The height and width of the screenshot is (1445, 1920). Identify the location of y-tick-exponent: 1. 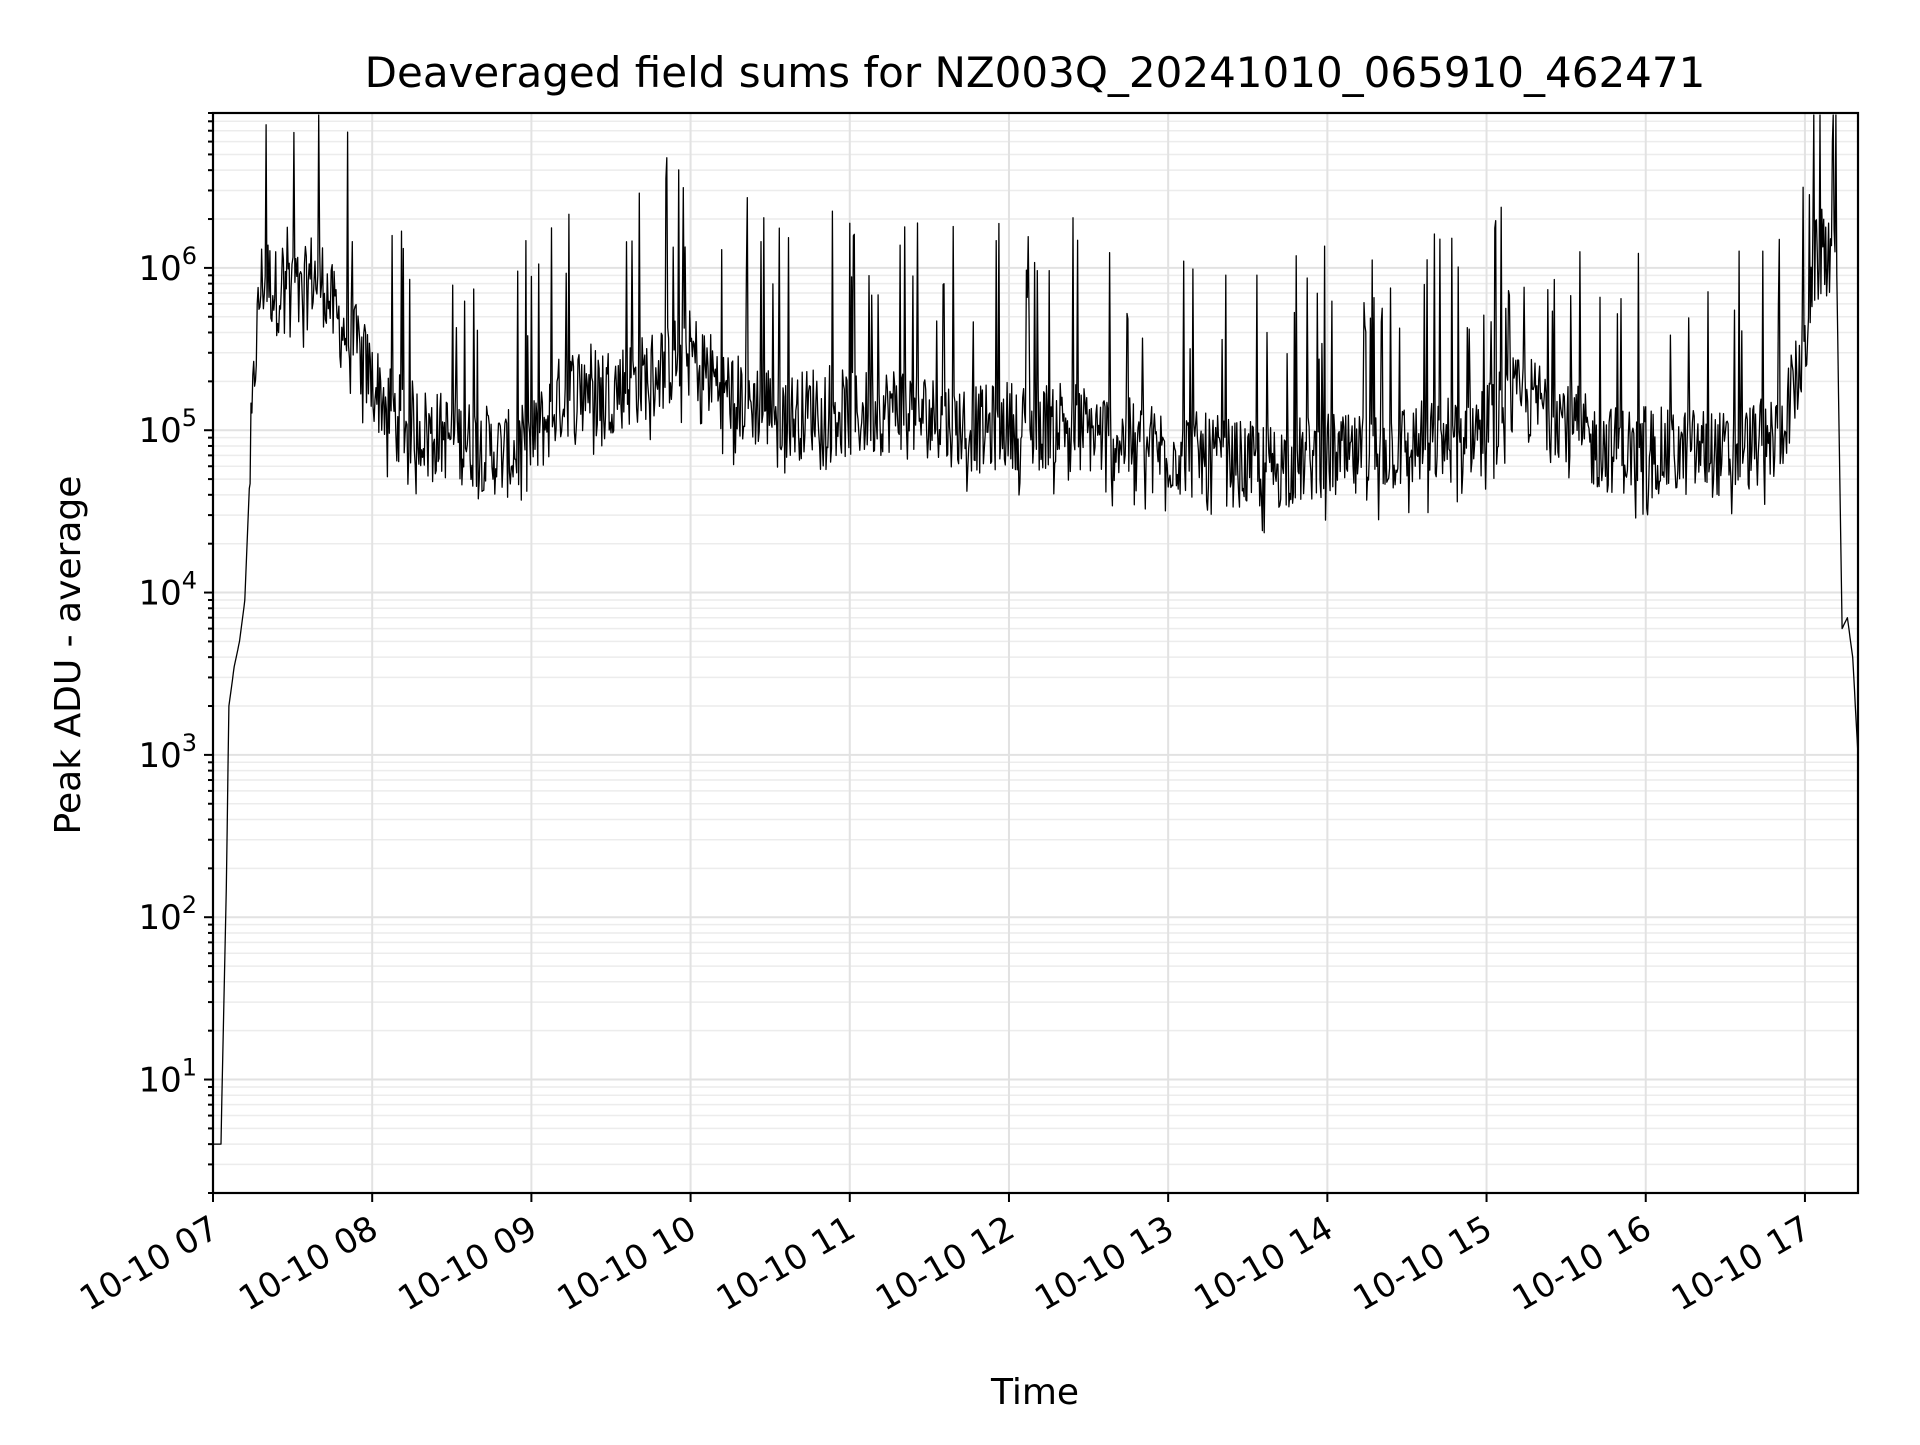
(189, 1068).